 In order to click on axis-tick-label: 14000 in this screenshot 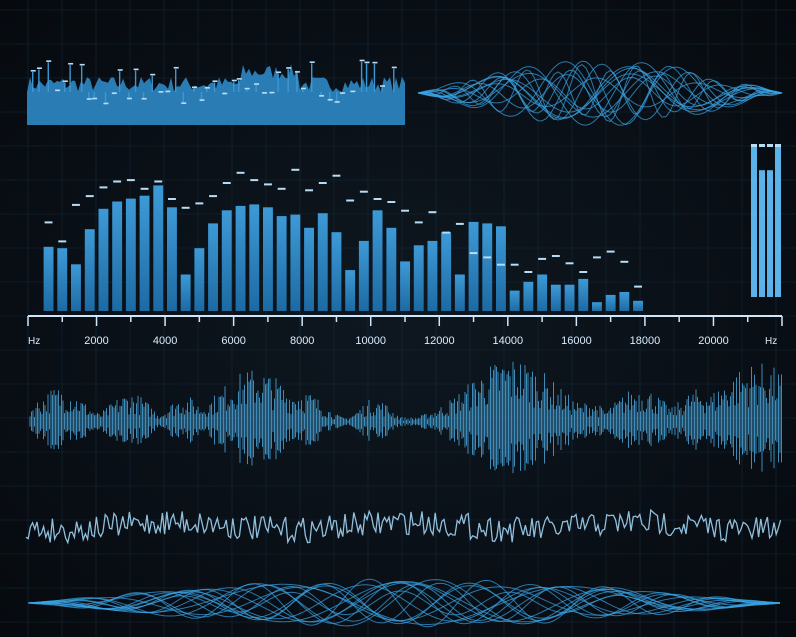, I will do `click(508, 341)`.